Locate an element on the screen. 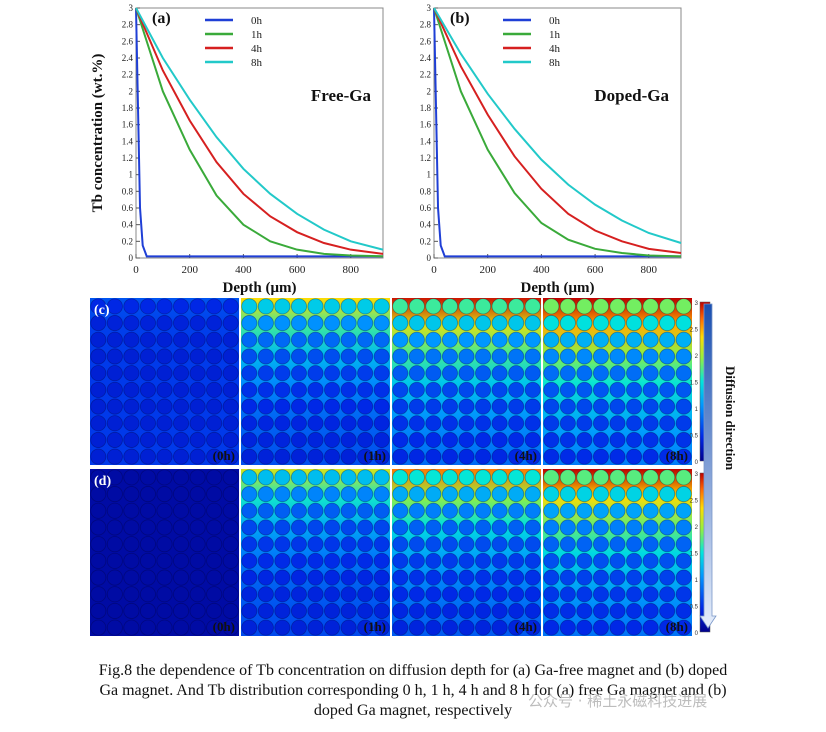 The image size is (826, 732). time-label: (4h) is located at coordinates (526, 626).